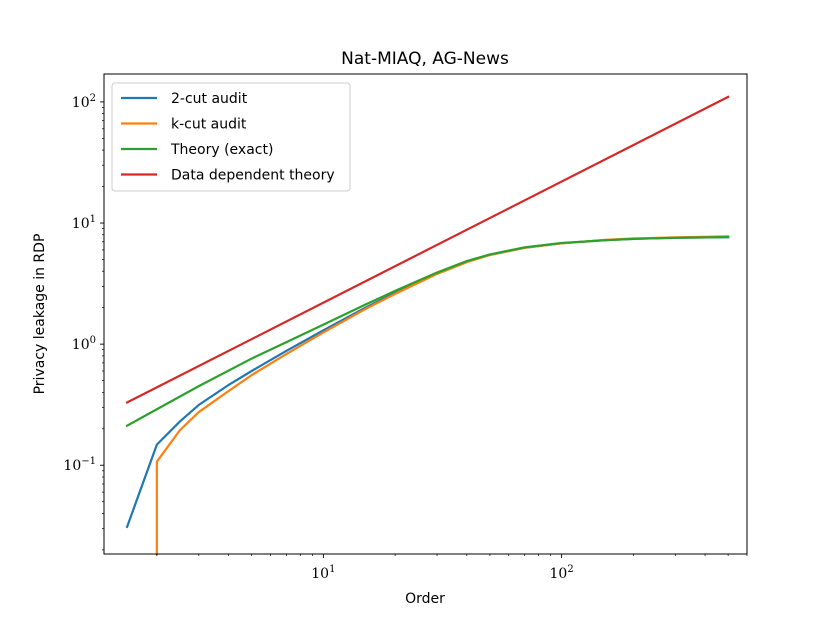 The width and height of the screenshot is (830, 623). Describe the element at coordinates (209, 125) in the screenshot. I see `legend-label-1: k-cut audit` at that location.